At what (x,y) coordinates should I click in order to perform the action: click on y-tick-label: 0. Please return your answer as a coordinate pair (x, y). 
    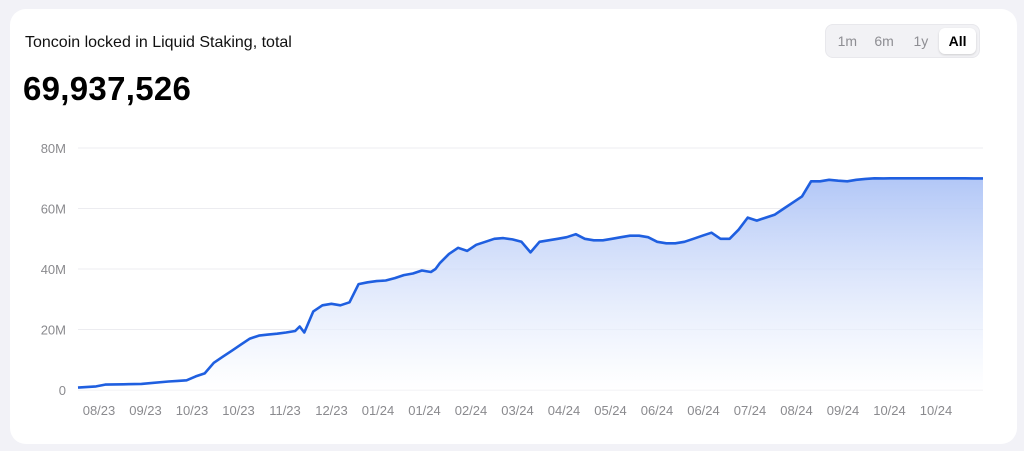
    Looking at the image, I should click on (62, 390).